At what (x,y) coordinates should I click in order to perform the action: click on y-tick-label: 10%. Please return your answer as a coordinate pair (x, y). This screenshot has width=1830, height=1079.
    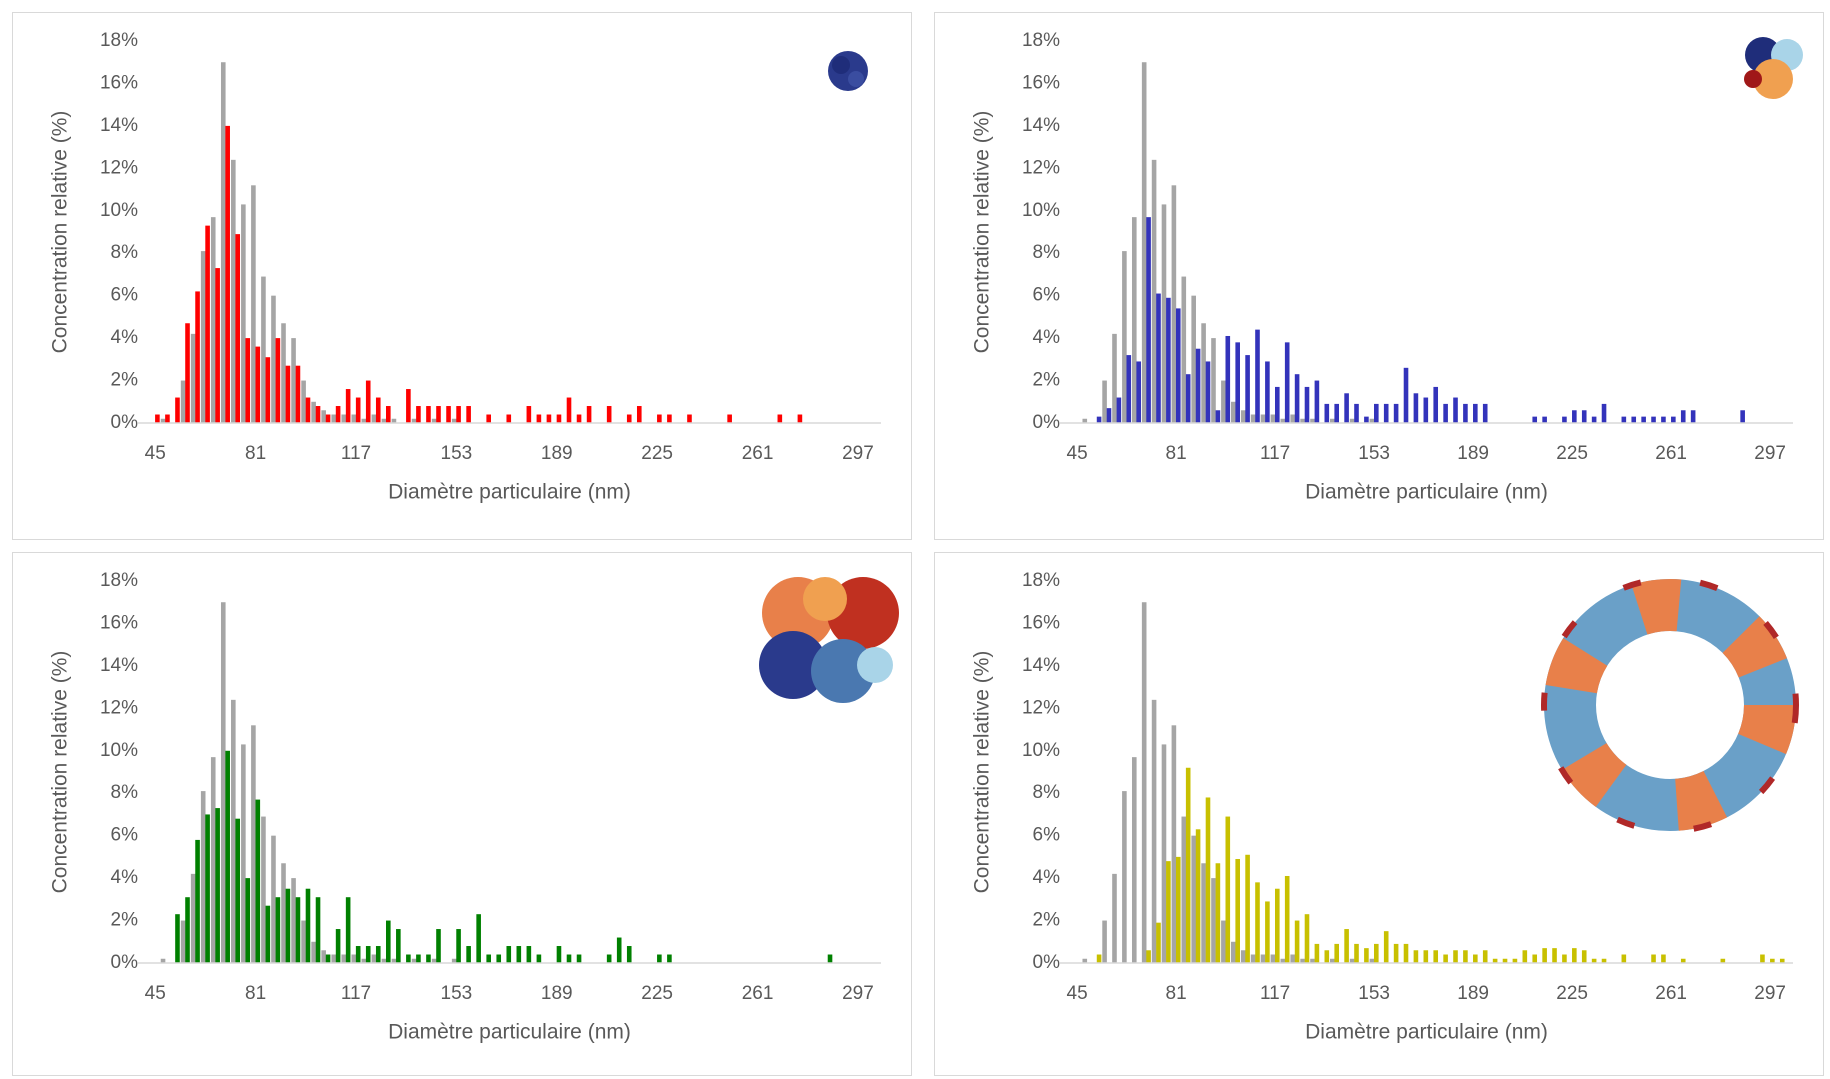
    Looking at the image, I should click on (1041, 210).